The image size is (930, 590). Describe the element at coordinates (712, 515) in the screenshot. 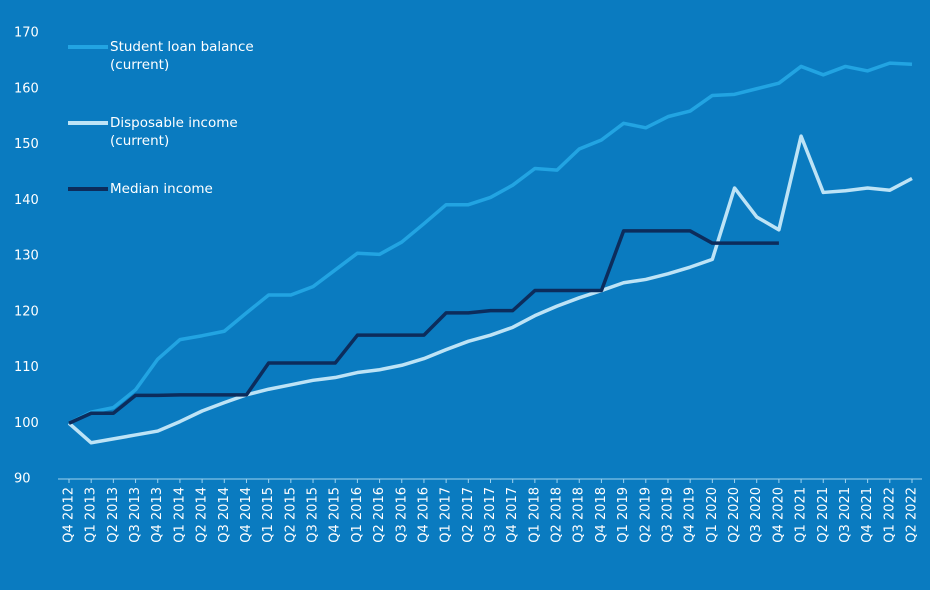

I see `x-tick-label: Q1 2020` at that location.